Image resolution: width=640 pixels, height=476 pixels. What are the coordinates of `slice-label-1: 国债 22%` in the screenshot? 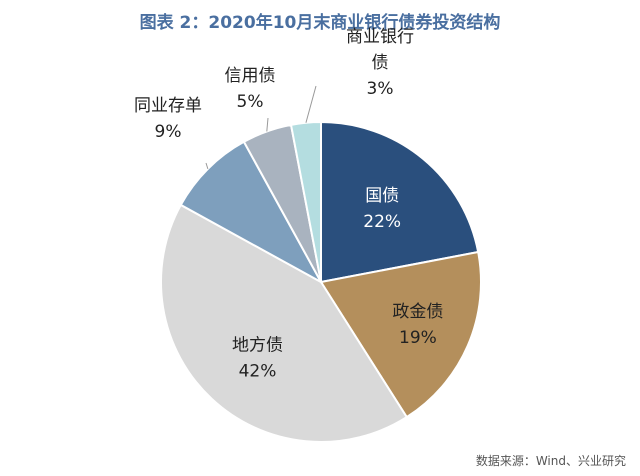 It's located at (382, 209).